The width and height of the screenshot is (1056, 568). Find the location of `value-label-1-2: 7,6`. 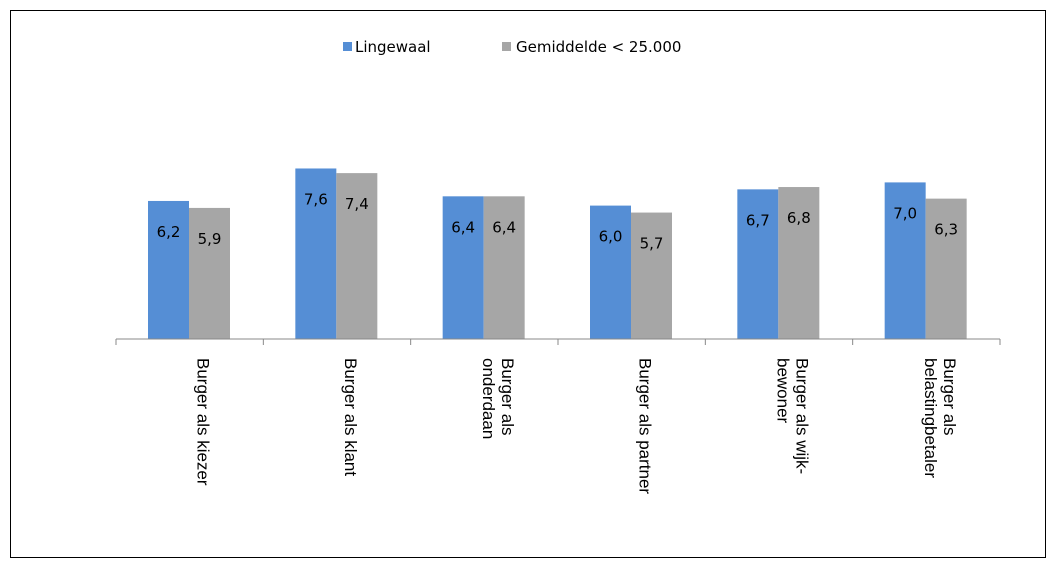

value-label-1-2: 7,6 is located at coordinates (316, 199).